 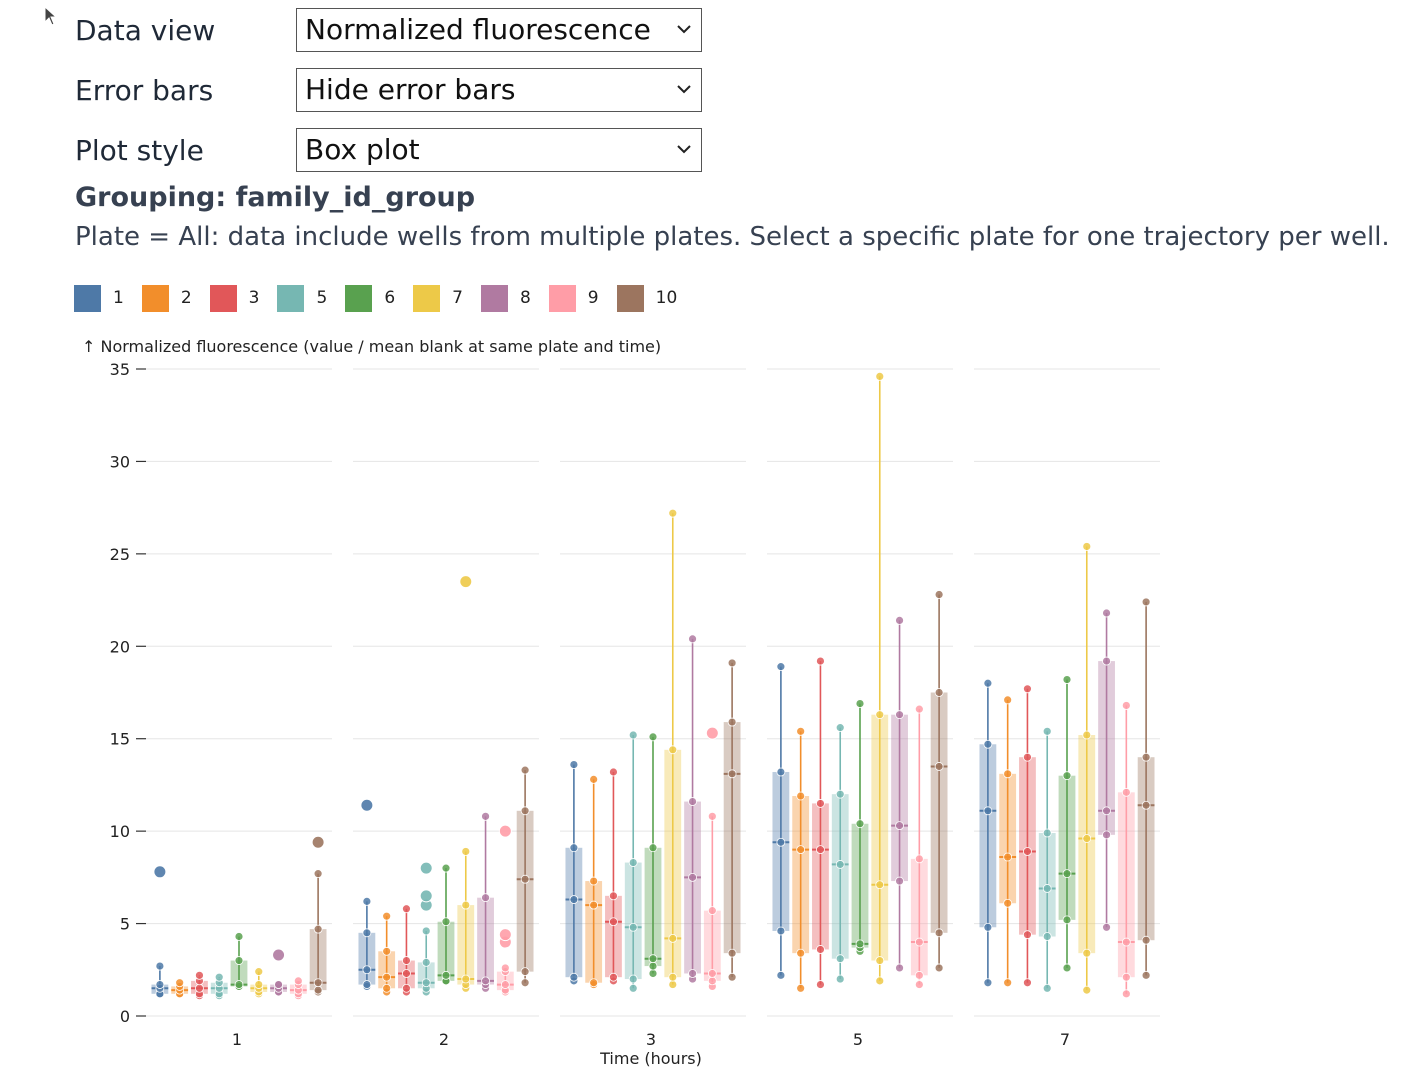 I want to click on data-view-select: Normalized fluorescence, so click(x=499, y=30).